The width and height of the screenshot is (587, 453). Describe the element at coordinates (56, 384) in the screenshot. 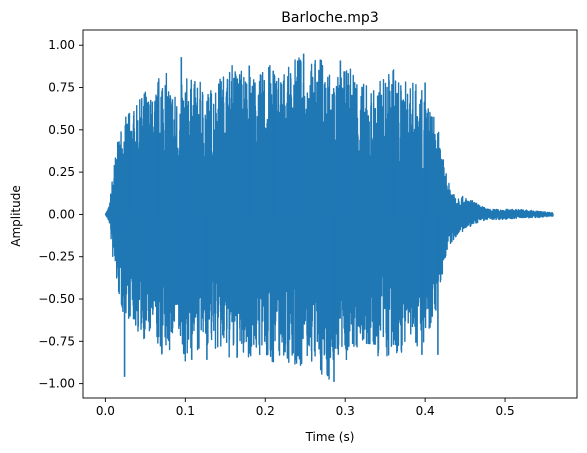

I see `y-tick-label: −1.00` at that location.